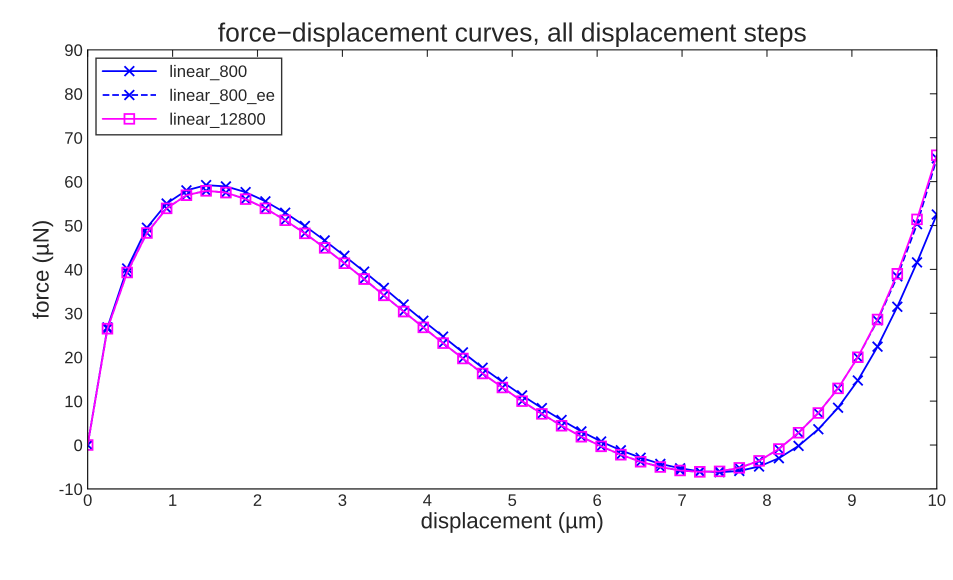 This screenshot has height=580, width=953. I want to click on y-tick-label: 10, so click(74, 402).